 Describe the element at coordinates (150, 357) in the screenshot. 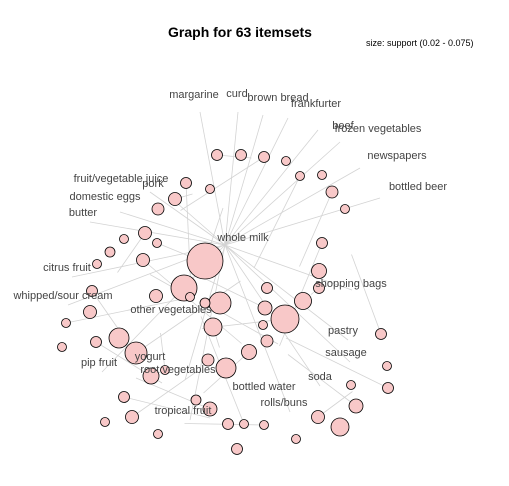

I see `item-label: yogurt` at that location.